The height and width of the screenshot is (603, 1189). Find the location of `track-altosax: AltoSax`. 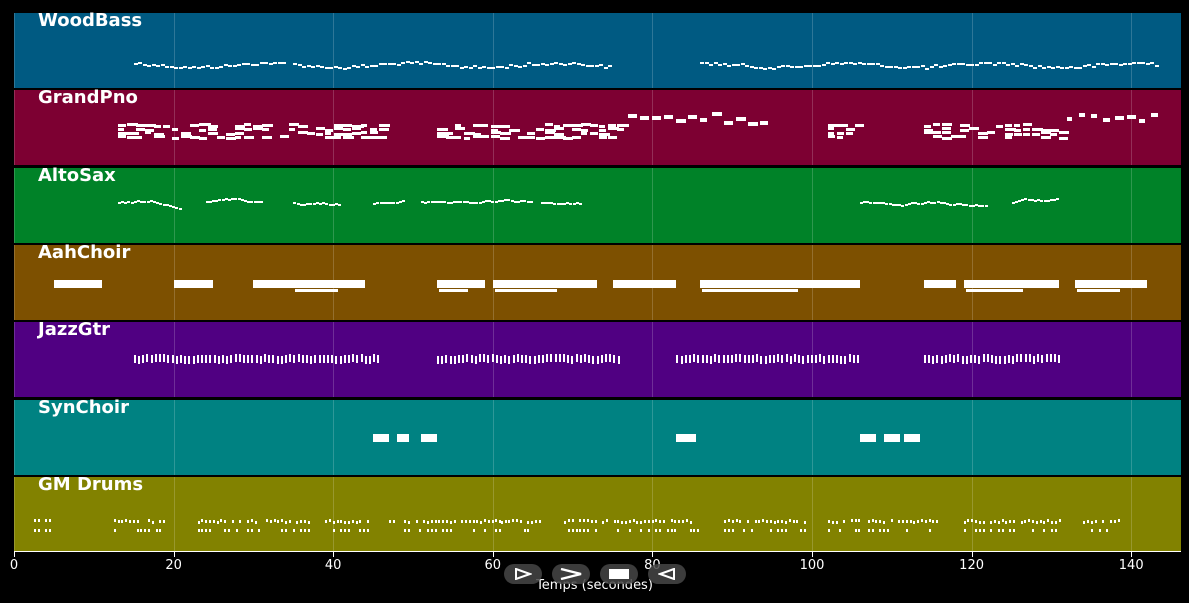

track-altosax: AltoSax is located at coordinates (597, 204).